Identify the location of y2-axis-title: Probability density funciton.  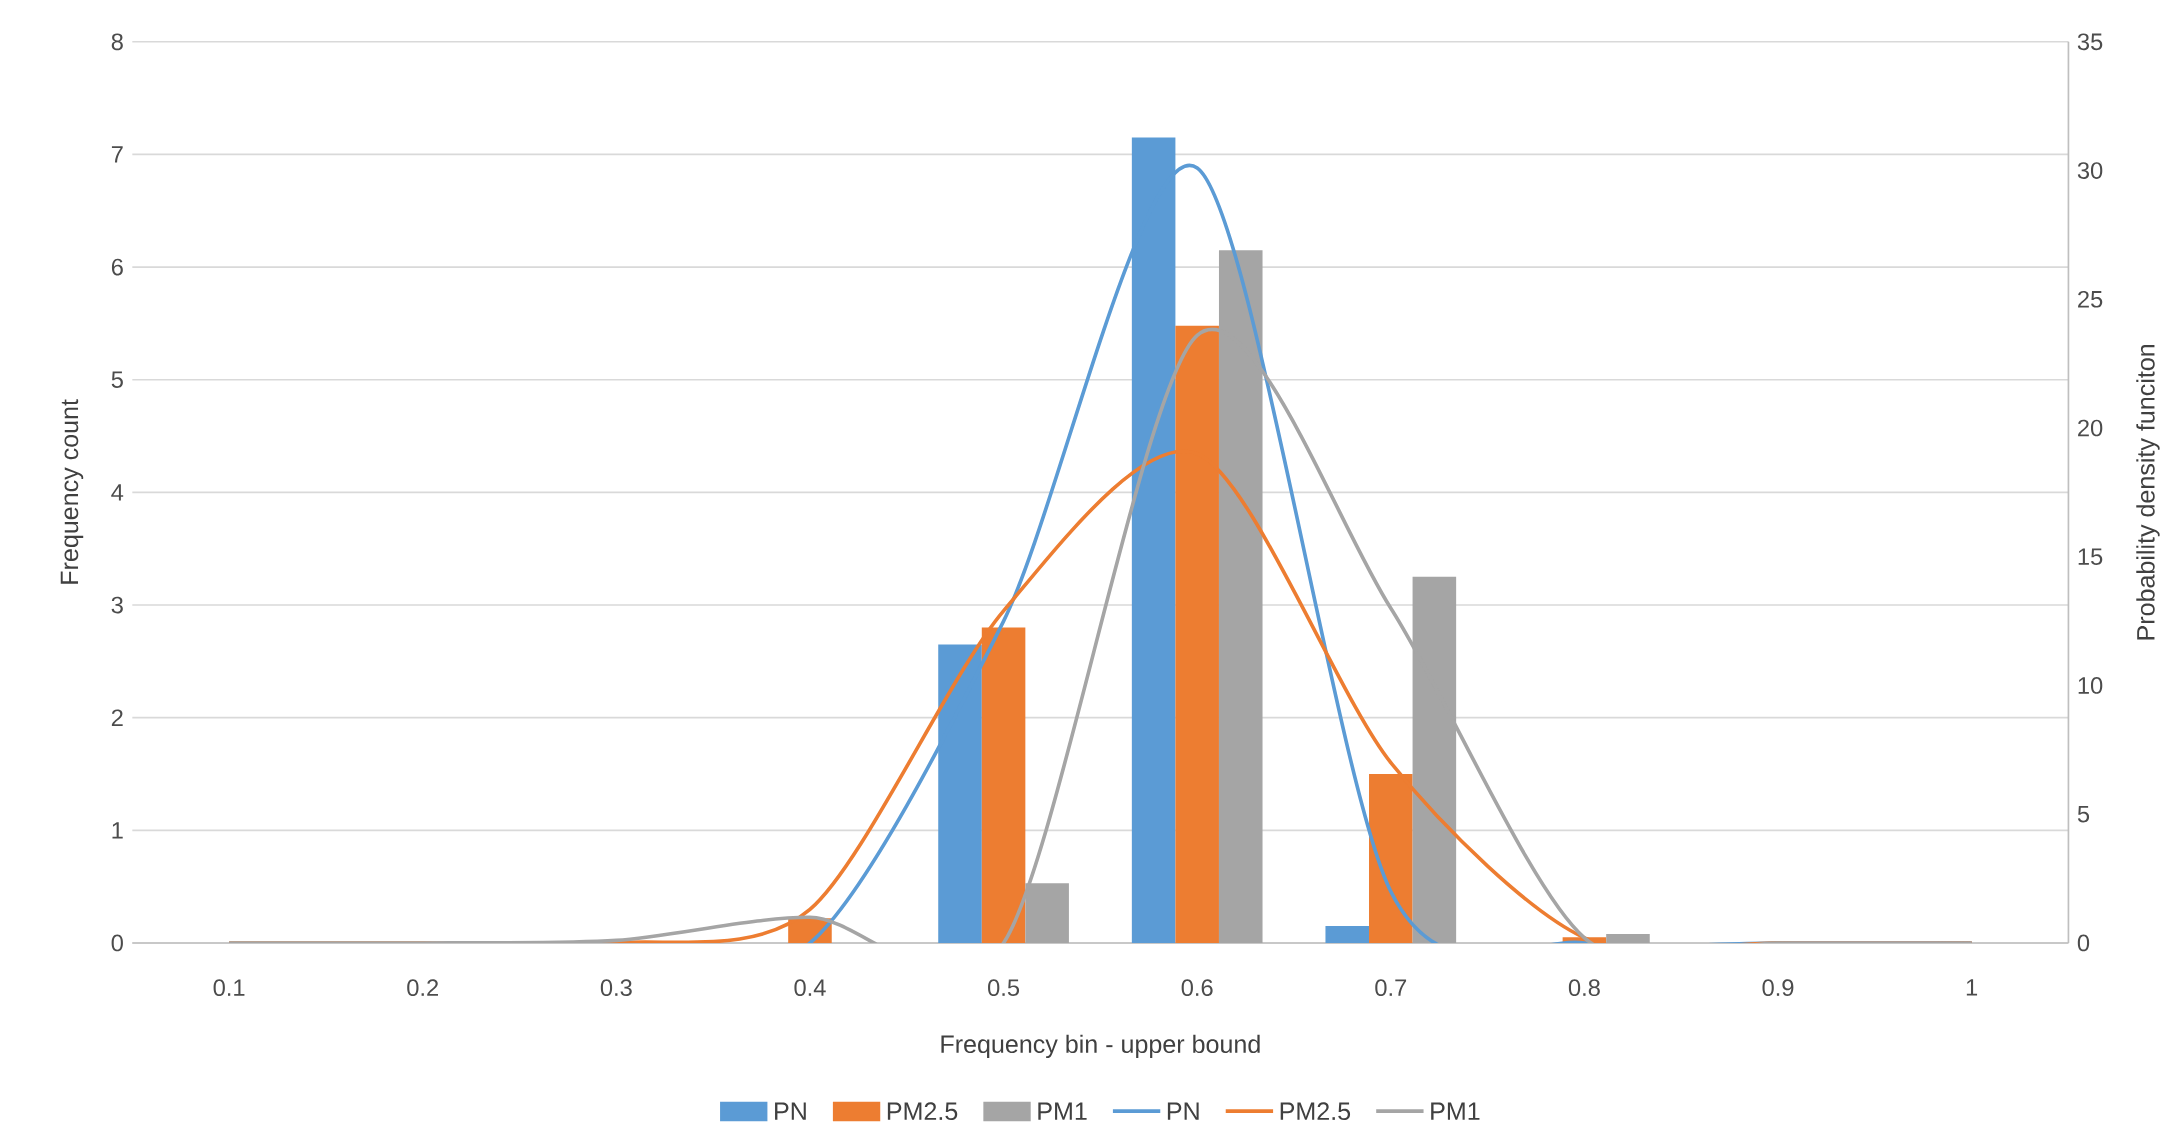
(2148, 492).